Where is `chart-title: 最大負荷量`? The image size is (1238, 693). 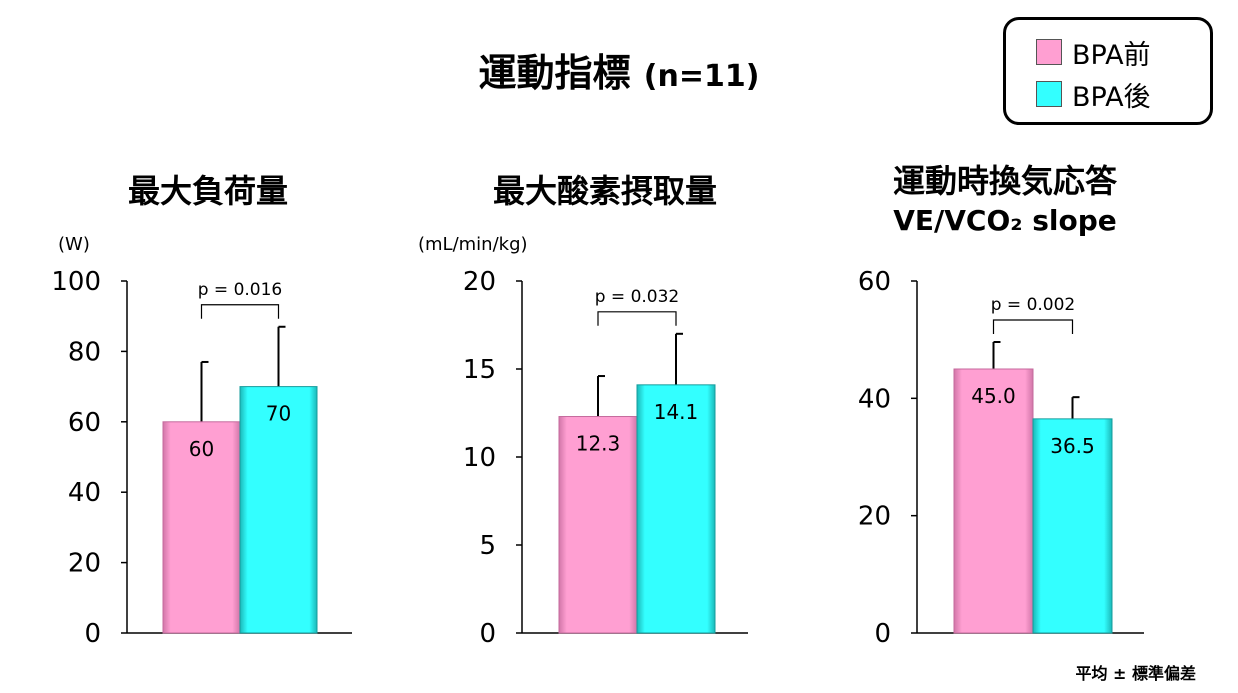 chart-title: 最大負荷量 is located at coordinates (208, 191).